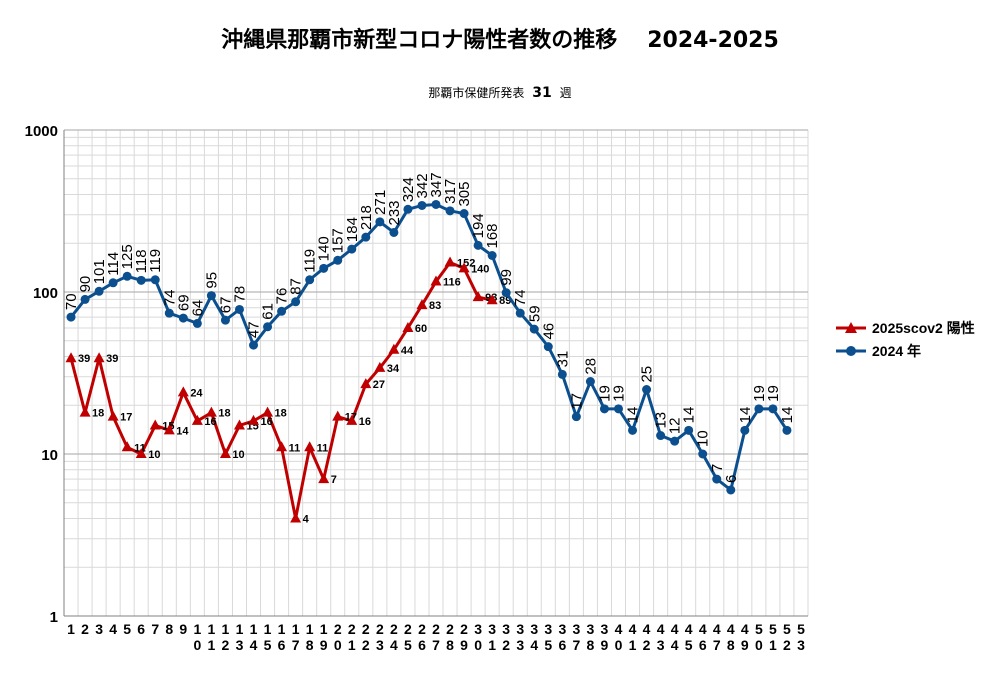  What do you see at coordinates (452, 283) in the screenshot?
I see `data-label: 116` at bounding box center [452, 283].